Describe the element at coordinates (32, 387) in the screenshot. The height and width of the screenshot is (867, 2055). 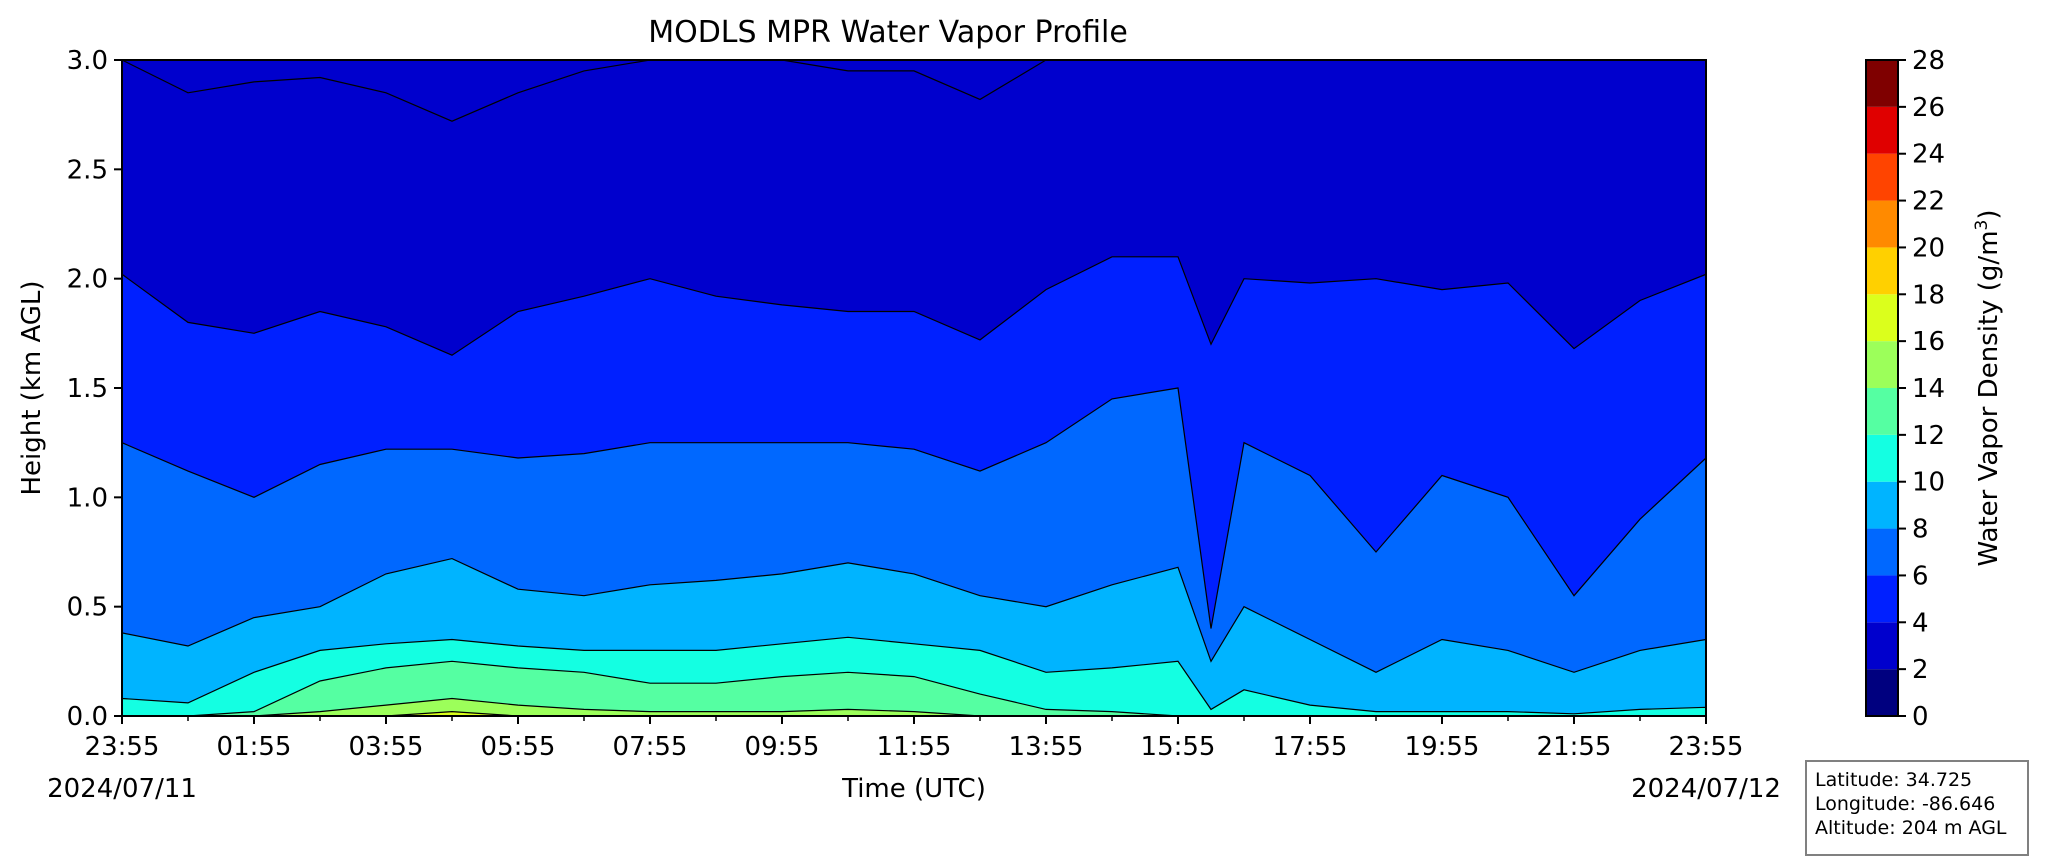
I see `y-axis-label: Height (km AGL)` at that location.